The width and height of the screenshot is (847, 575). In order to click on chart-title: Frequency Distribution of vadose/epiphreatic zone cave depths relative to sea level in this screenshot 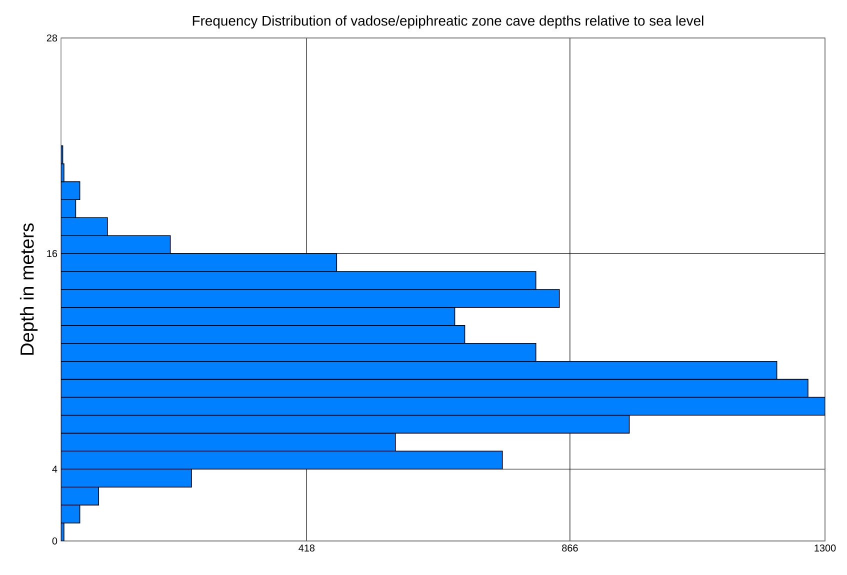, I will do `click(448, 21)`.